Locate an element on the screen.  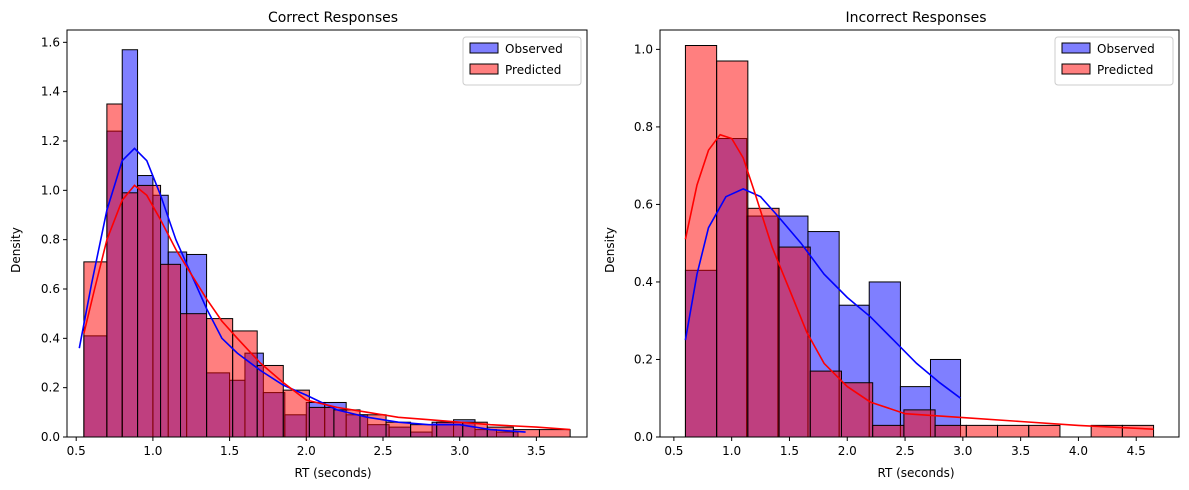
y-tick-label: 1.6 is located at coordinates (50, 42).